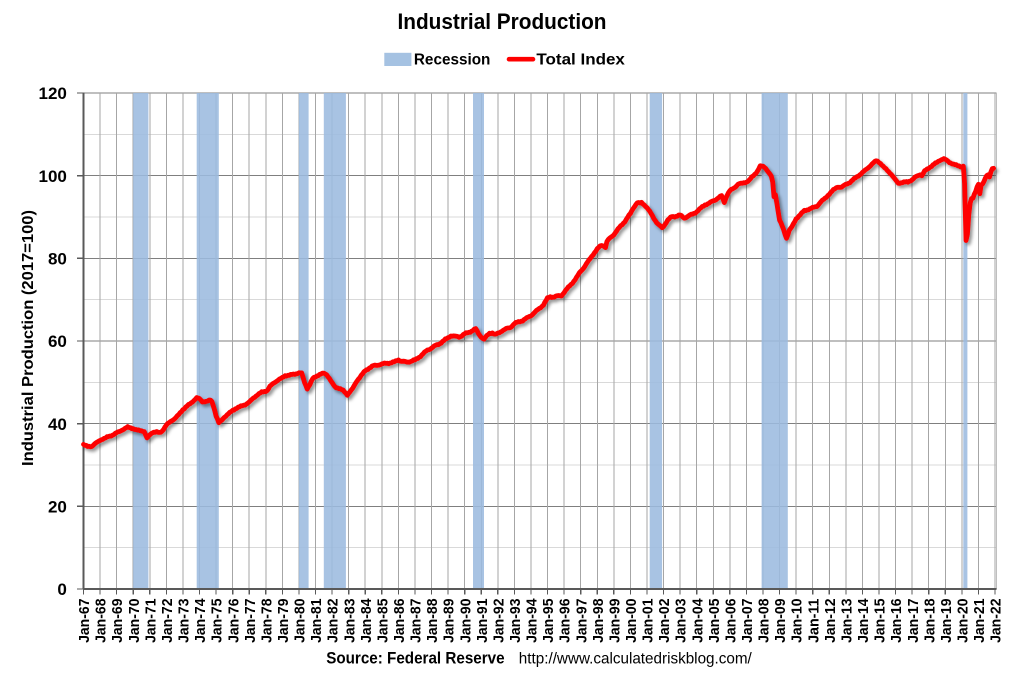 The height and width of the screenshot is (678, 1009). What do you see at coordinates (797, 621) in the screenshot?
I see `svg-text: Jan-10` at bounding box center [797, 621].